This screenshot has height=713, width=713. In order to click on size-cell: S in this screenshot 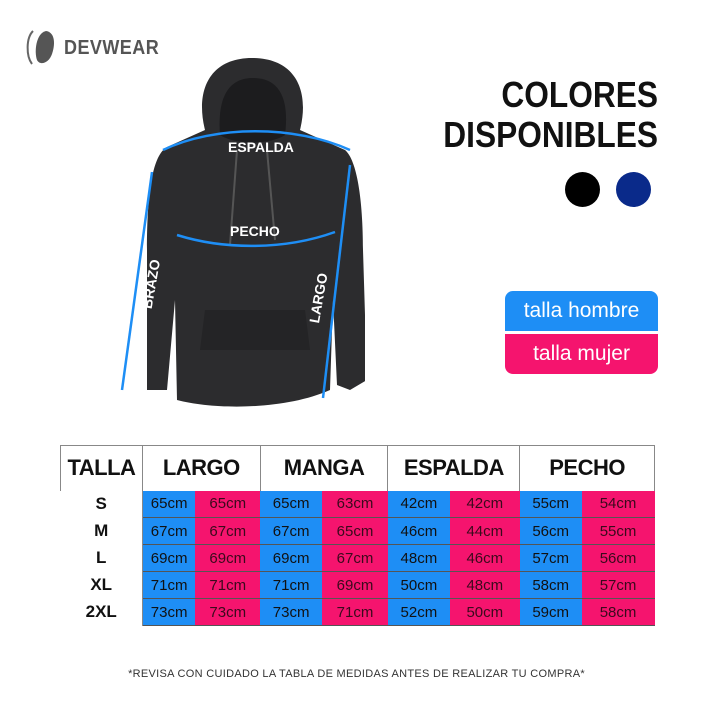, I will do `click(101, 504)`.